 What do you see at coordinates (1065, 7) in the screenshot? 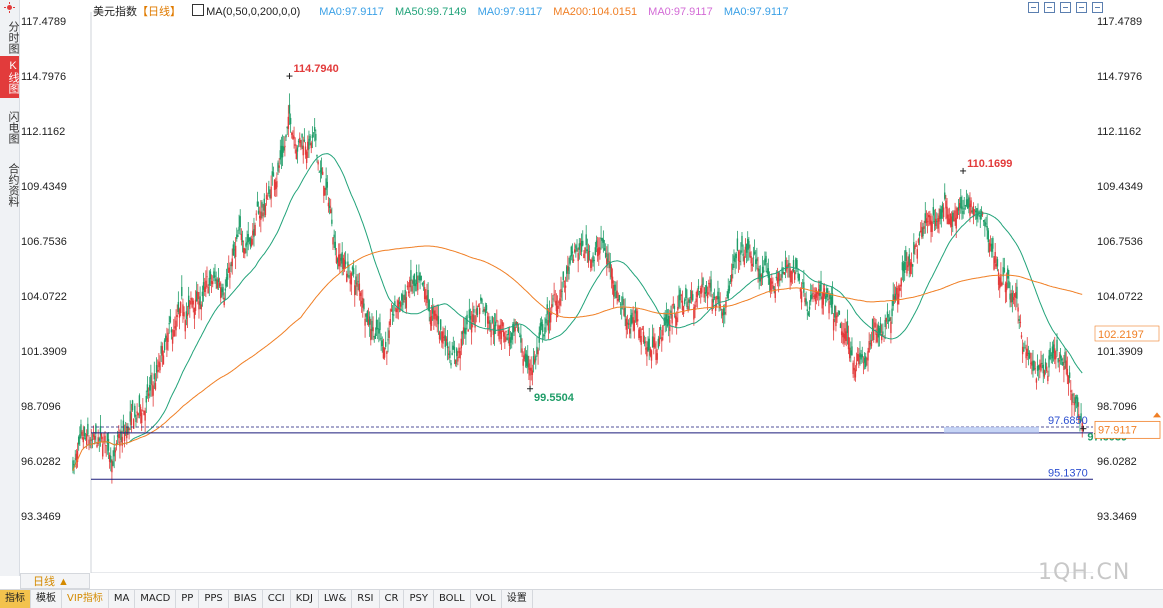
I see `fit-icon` at bounding box center [1065, 7].